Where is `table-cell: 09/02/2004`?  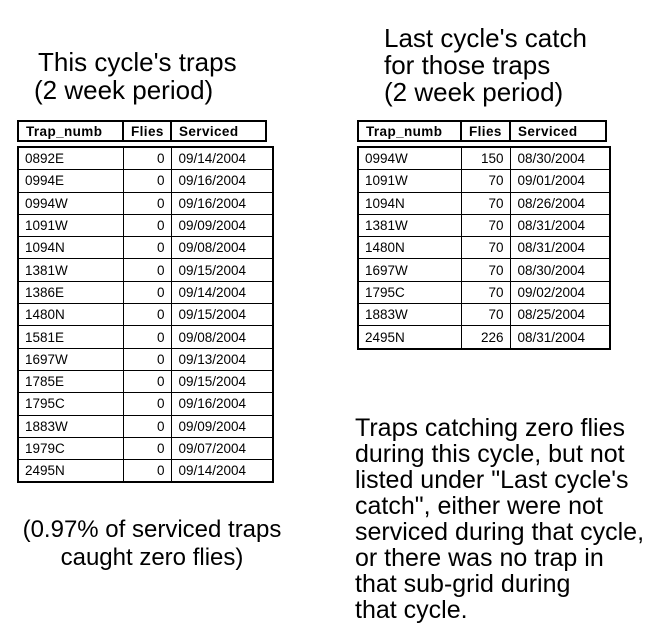 table-cell: 09/02/2004 is located at coordinates (560, 292).